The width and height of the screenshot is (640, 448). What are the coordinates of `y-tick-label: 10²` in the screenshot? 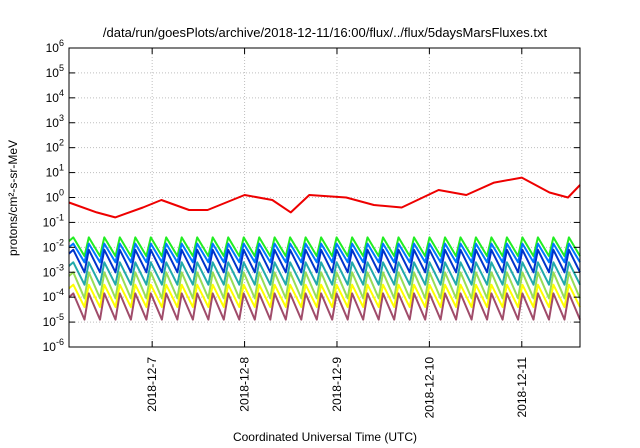 It's located at (55, 146).